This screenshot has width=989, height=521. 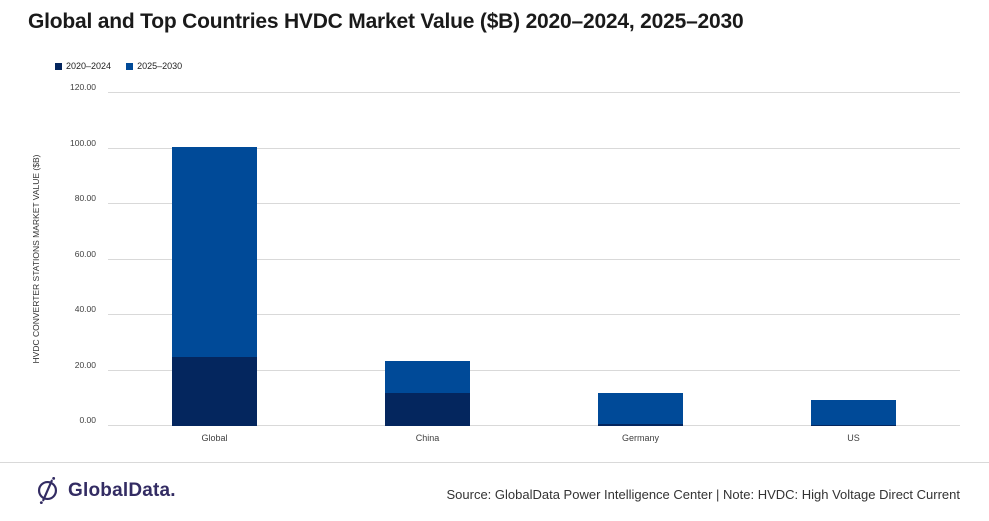 I want to click on legend-label: 2025–2030, so click(x=160, y=66).